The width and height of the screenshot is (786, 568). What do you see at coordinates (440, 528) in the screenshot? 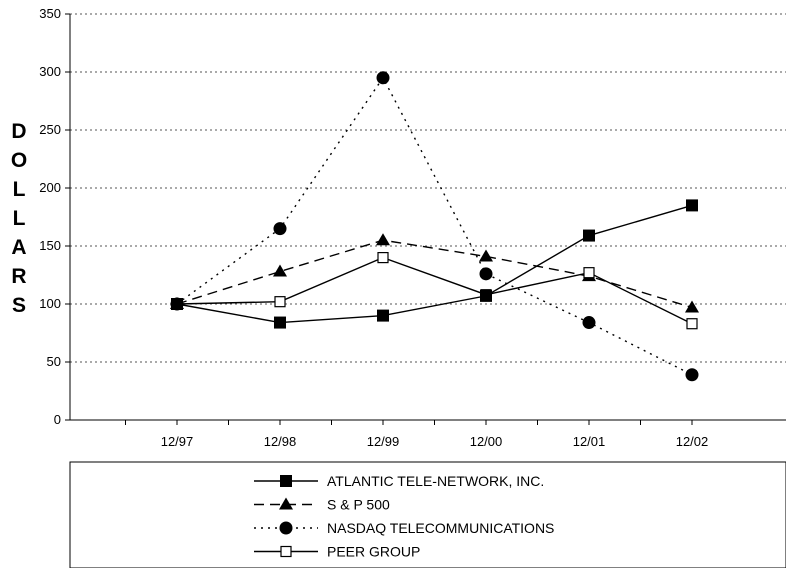
I see `legend-label: NASDAQ TELECOMMUNICATIONS` at bounding box center [440, 528].